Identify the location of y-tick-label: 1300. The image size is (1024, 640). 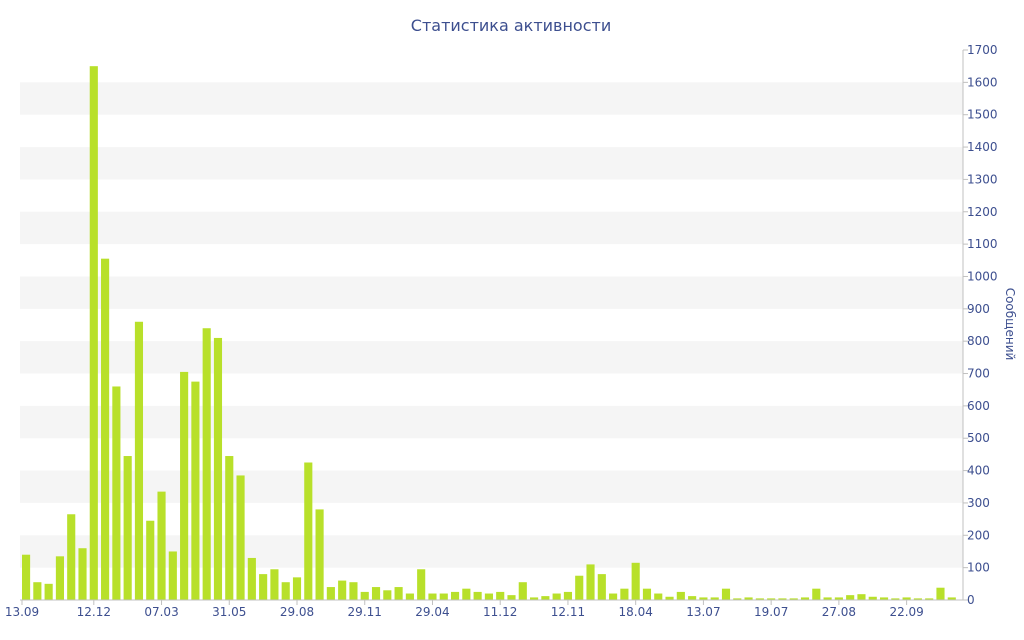
(982, 179).